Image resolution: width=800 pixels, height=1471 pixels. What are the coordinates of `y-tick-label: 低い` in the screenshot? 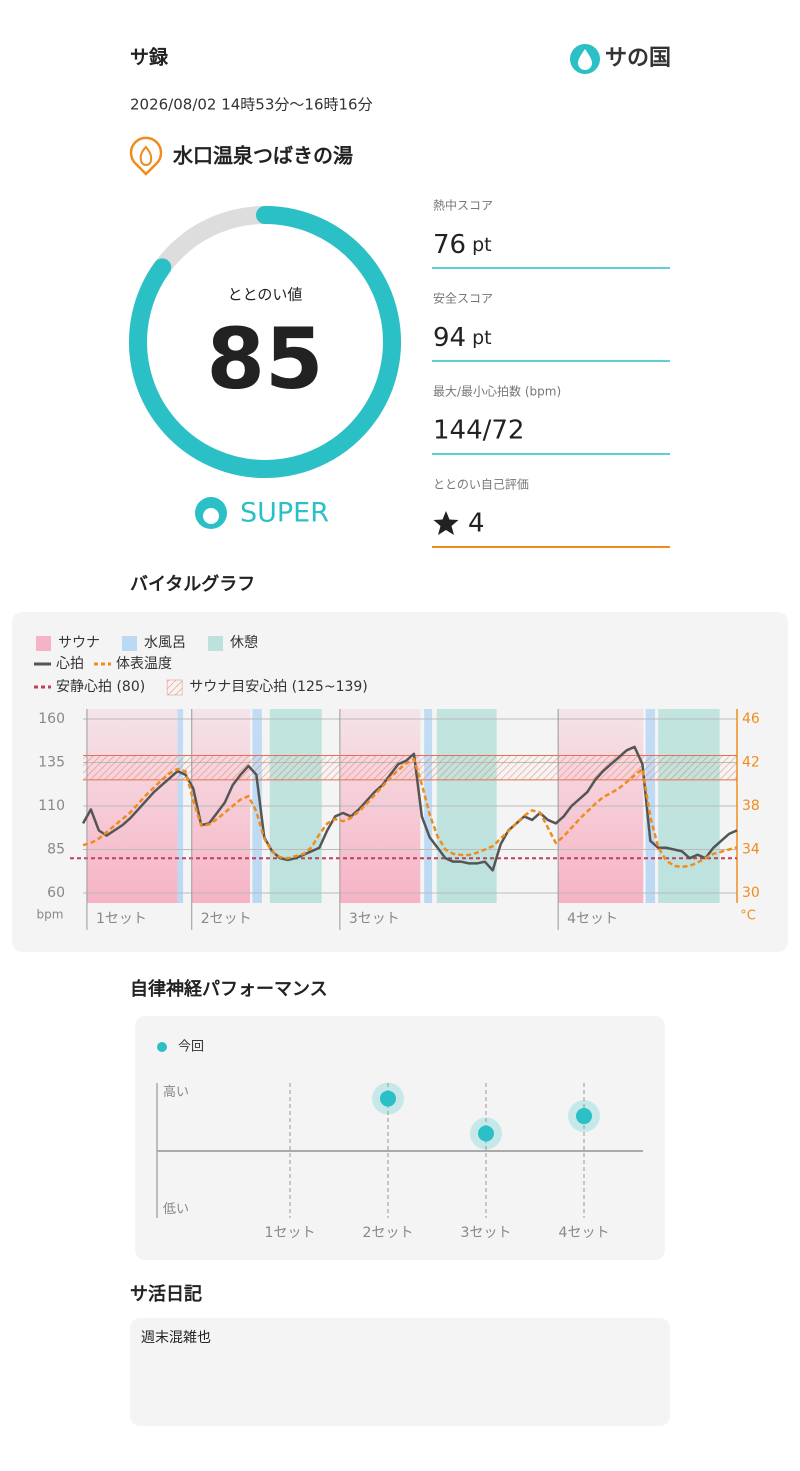 It's located at (176, 1209).